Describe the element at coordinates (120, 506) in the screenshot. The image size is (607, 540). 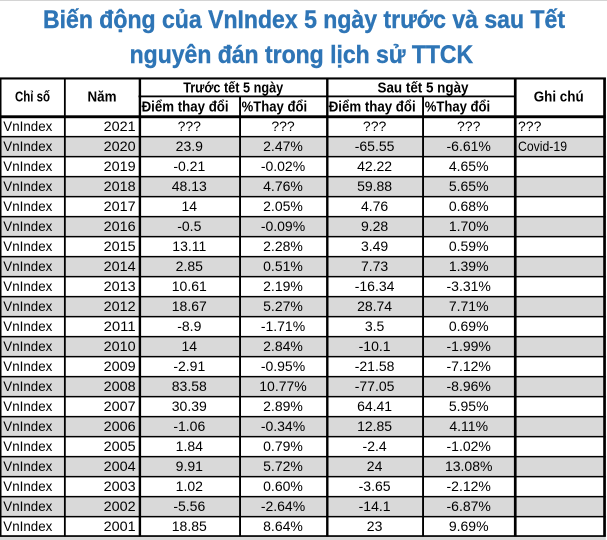
I see `svg-text: 2002` at that location.